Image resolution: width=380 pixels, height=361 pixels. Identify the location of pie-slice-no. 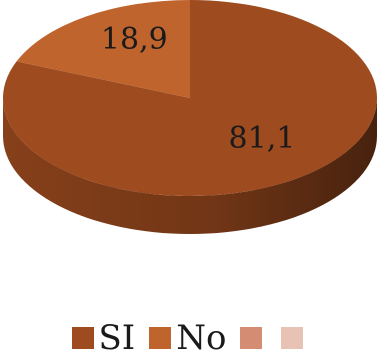
(103, 49).